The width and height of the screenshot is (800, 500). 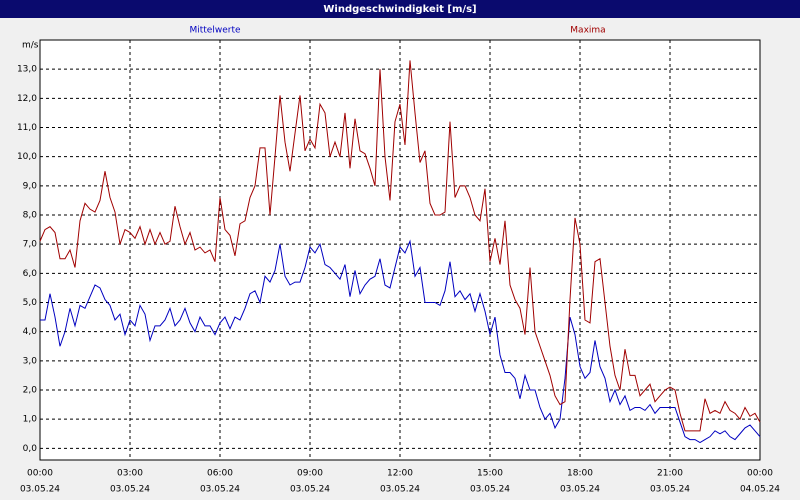 I want to click on y-tick-label: 12,0, so click(x=27, y=99).